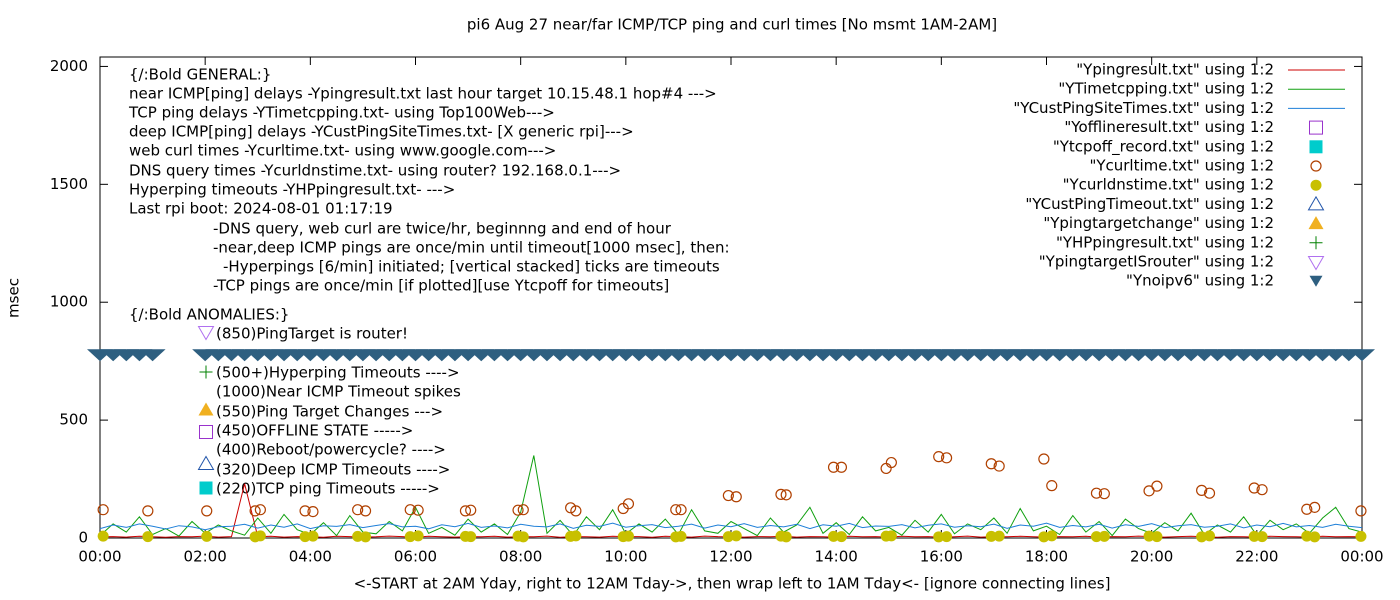 The image size is (1400, 600). What do you see at coordinates (1200, 281) in the screenshot?
I see `legend-label: "Ynoipv6" using 1:2` at bounding box center [1200, 281].